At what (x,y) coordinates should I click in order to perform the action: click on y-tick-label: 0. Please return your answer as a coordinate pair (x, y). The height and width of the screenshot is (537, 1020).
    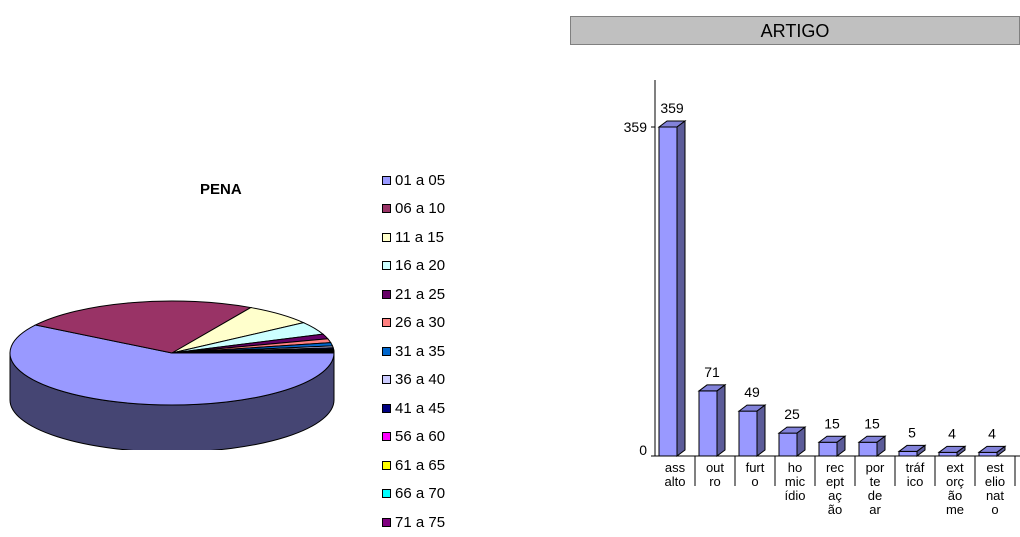
    Looking at the image, I should click on (643, 450).